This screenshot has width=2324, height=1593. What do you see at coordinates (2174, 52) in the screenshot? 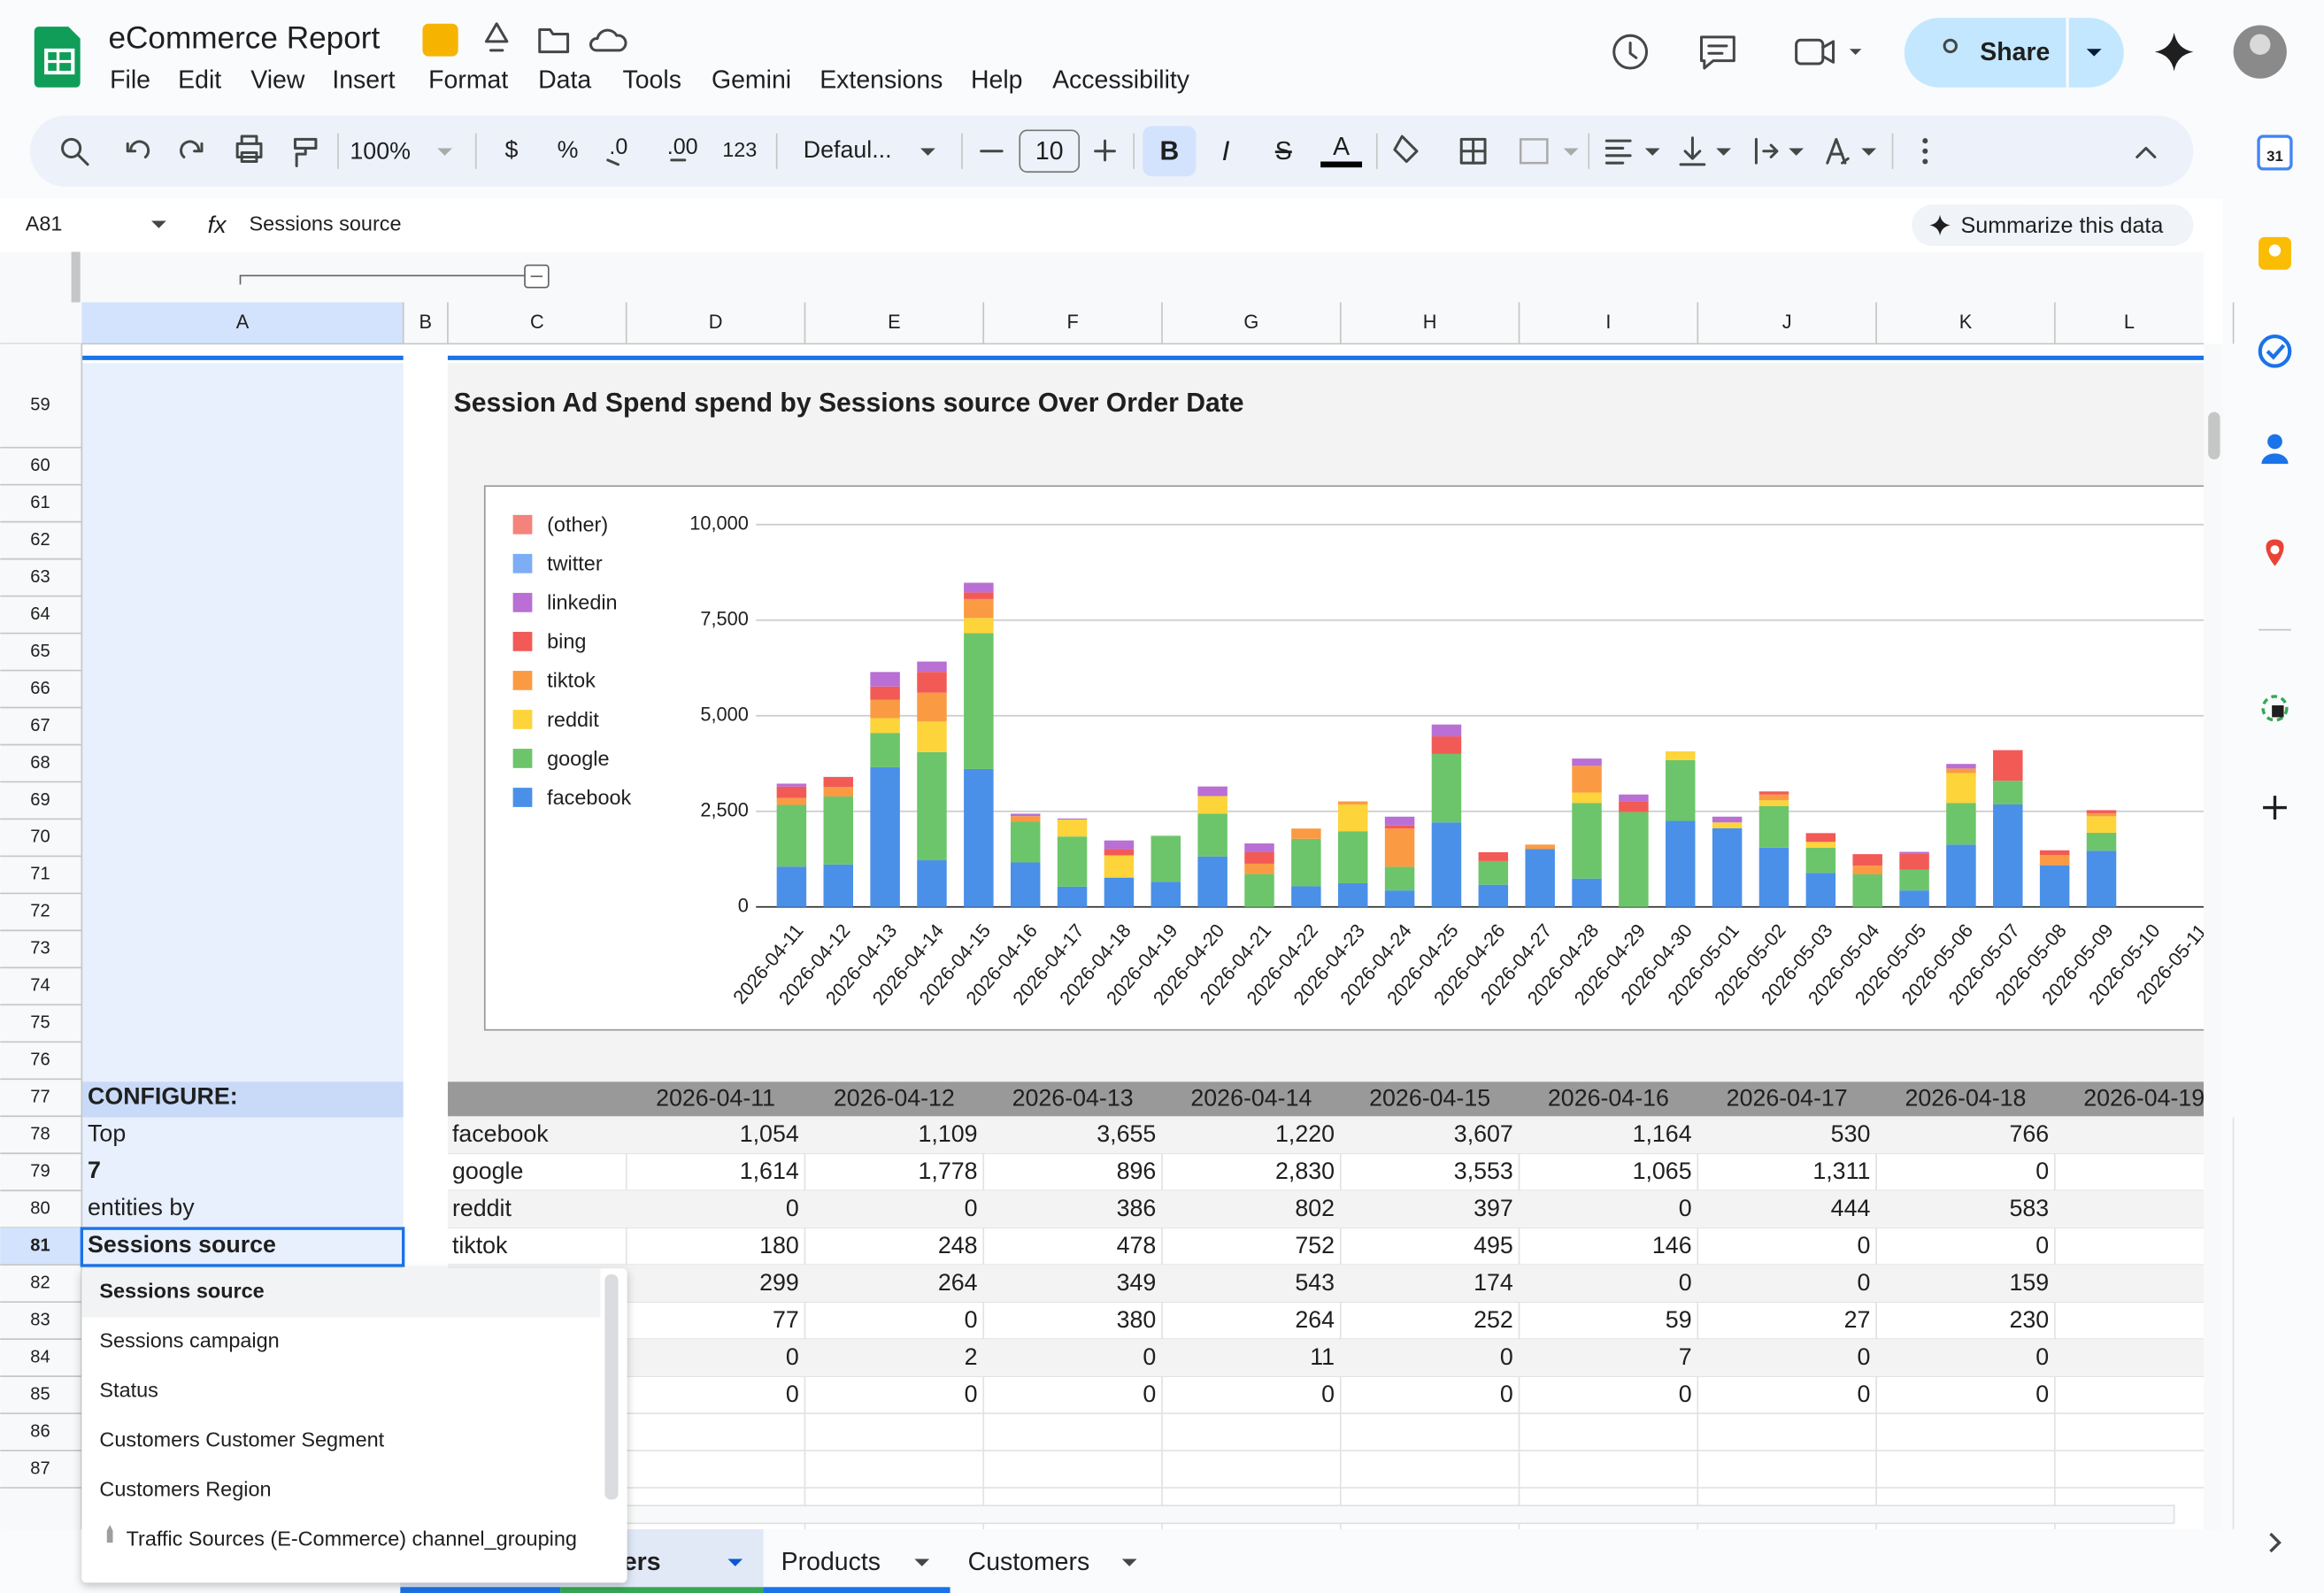
I see `gemini-icon` at bounding box center [2174, 52].